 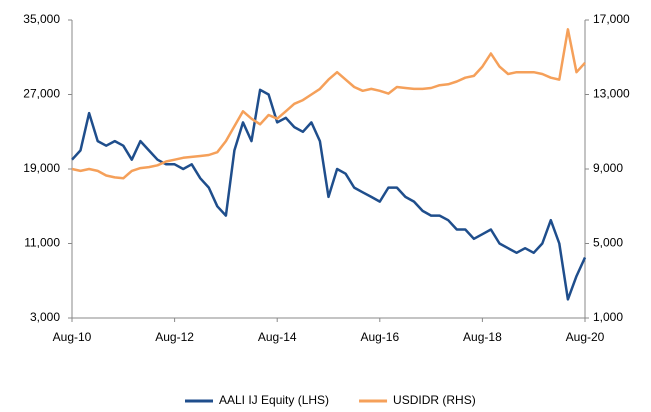 I want to click on y-tick-label: 27,000, so click(x=41, y=94).